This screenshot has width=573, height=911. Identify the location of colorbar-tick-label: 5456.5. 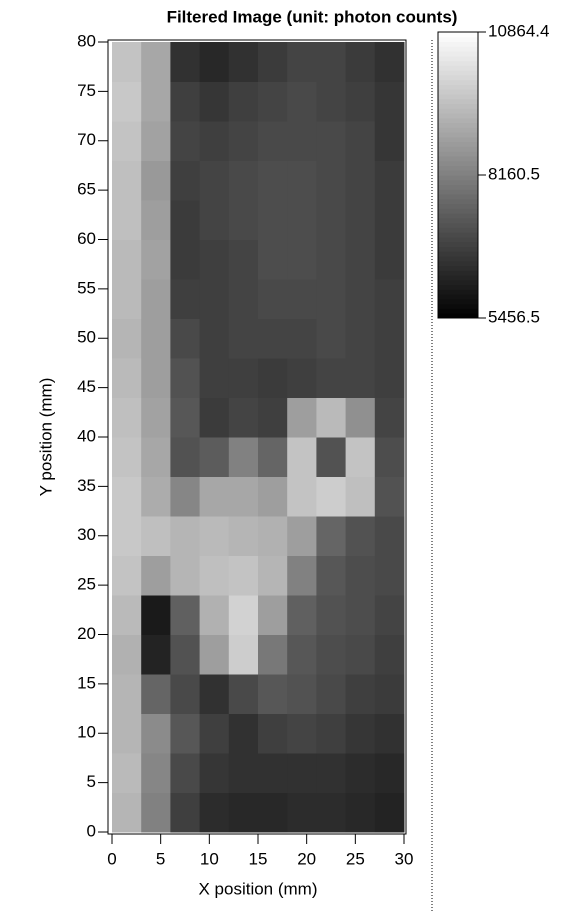
(514, 316).